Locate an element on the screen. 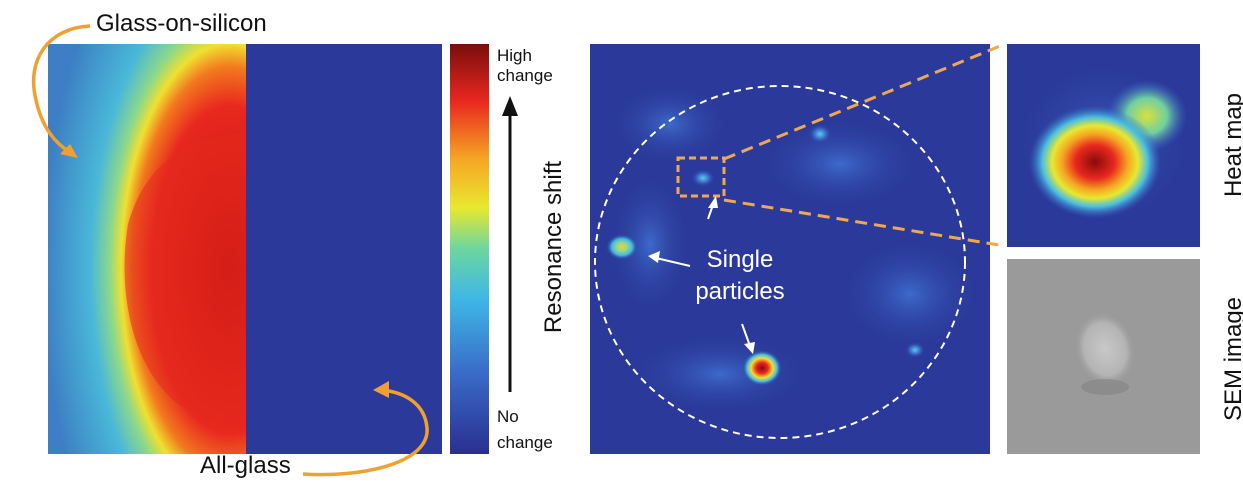 This screenshot has width=1243, height=486. single-particles-label: Single particles is located at coordinates (740, 276).